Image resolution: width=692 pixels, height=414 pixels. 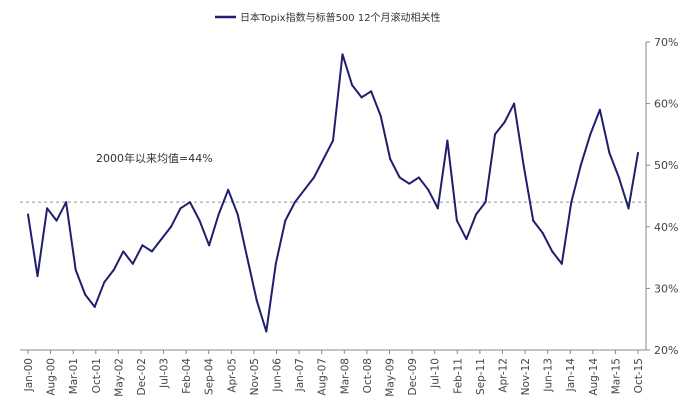 I want to click on x-tick-label: Nov-12, so click(x=526, y=376).